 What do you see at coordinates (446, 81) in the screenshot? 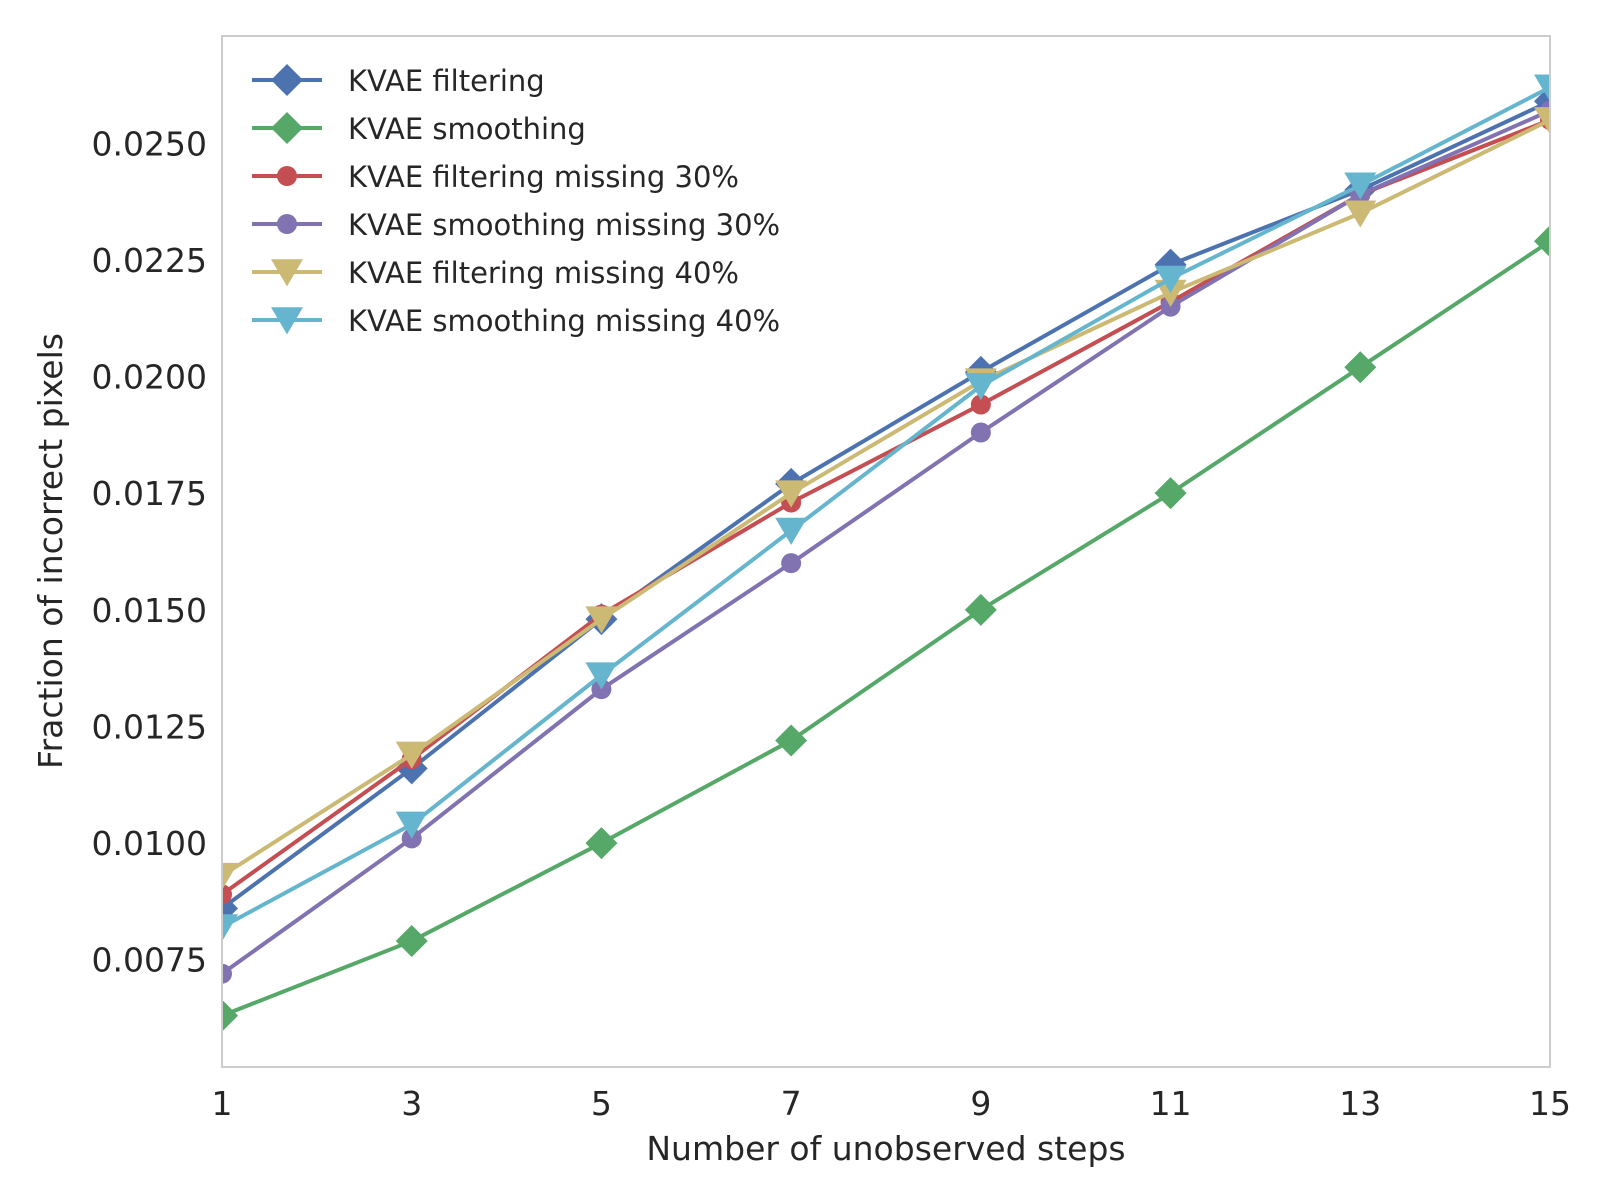
I see `legend-label: KVAE filtering` at bounding box center [446, 81].